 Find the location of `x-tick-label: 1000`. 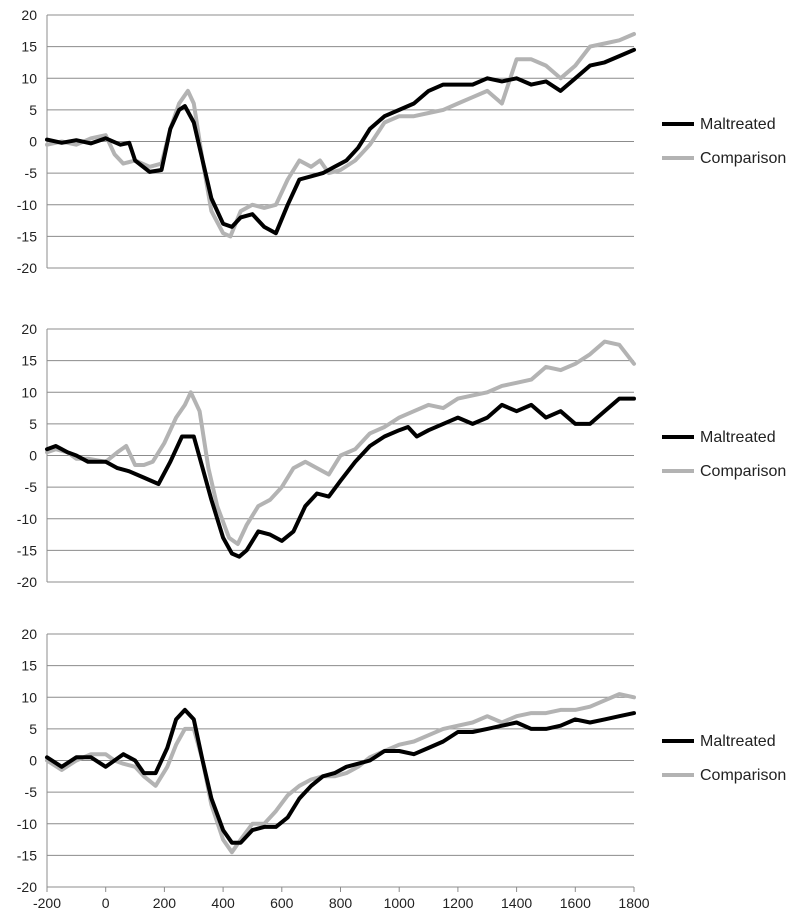

x-tick-label: 1000 is located at coordinates (399, 903).